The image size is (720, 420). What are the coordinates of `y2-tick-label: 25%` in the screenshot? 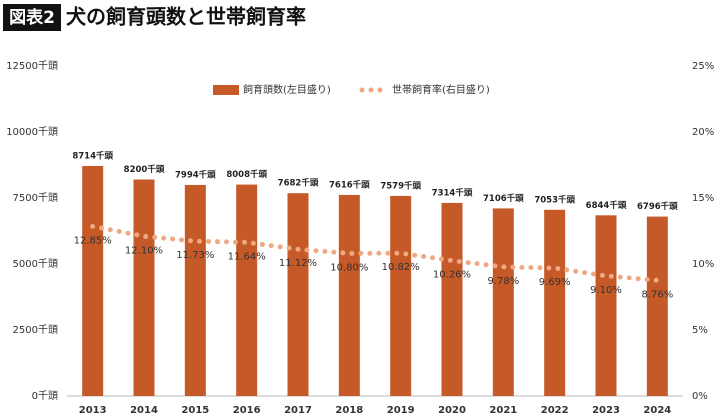 It's located at (703, 66).